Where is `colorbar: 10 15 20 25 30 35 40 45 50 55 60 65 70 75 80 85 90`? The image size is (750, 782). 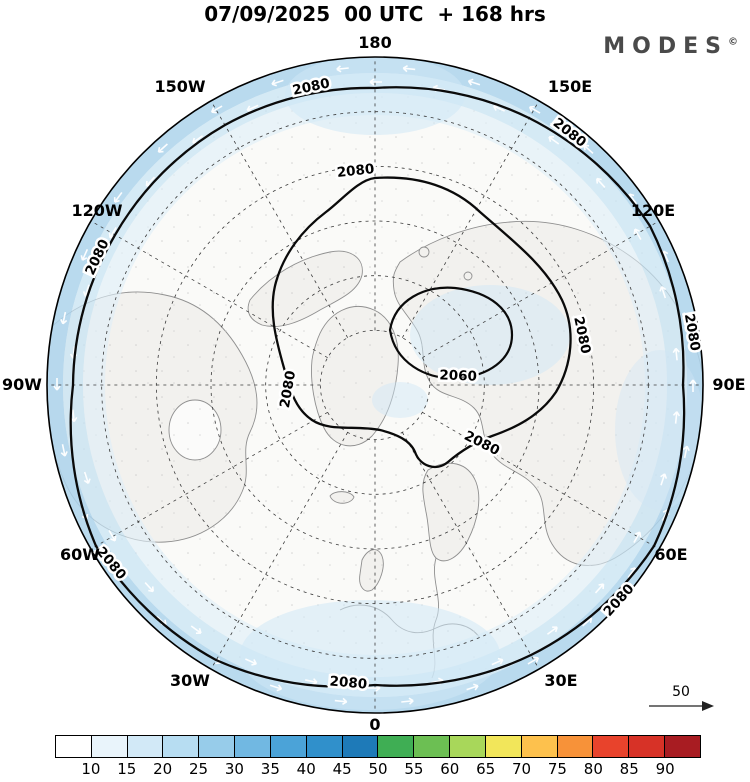
colorbar: 10 15 20 25 30 35 40 45 50 55 60 65 70 75 80 85 90 is located at coordinates (378, 757).